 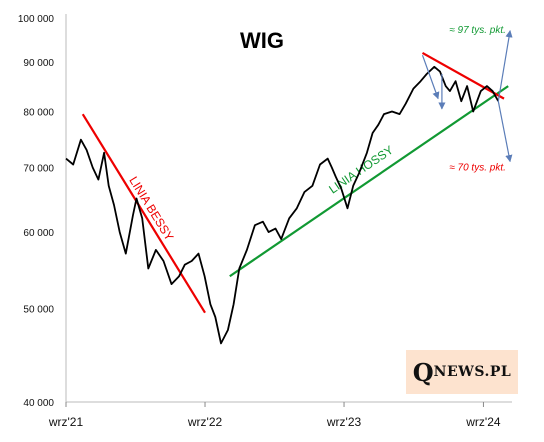 What do you see at coordinates (477, 167) in the screenshot?
I see `annotation-label: ≈ 70 tys. pkt.` at bounding box center [477, 167].